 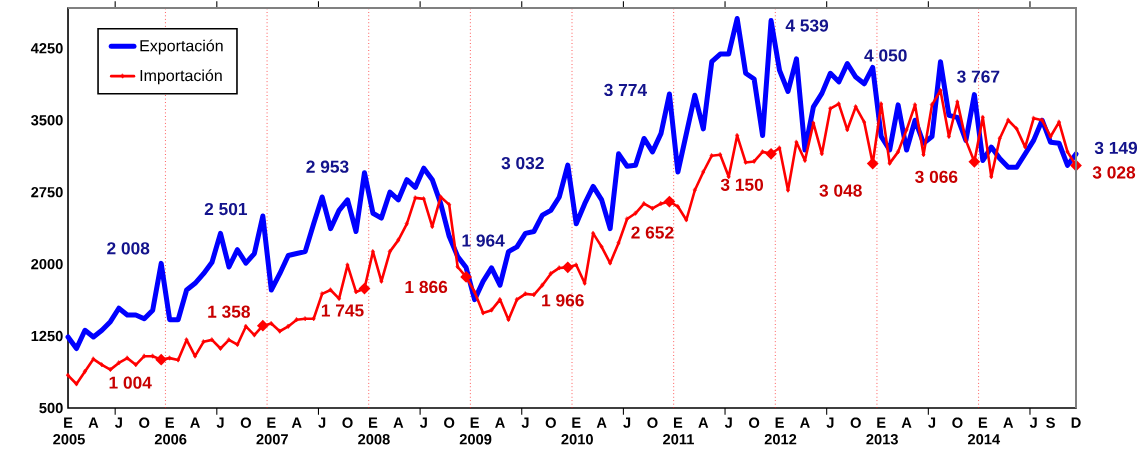 What do you see at coordinates (882, 431) in the screenshot?
I see `x-tick-label: E 2013` at bounding box center [882, 431].